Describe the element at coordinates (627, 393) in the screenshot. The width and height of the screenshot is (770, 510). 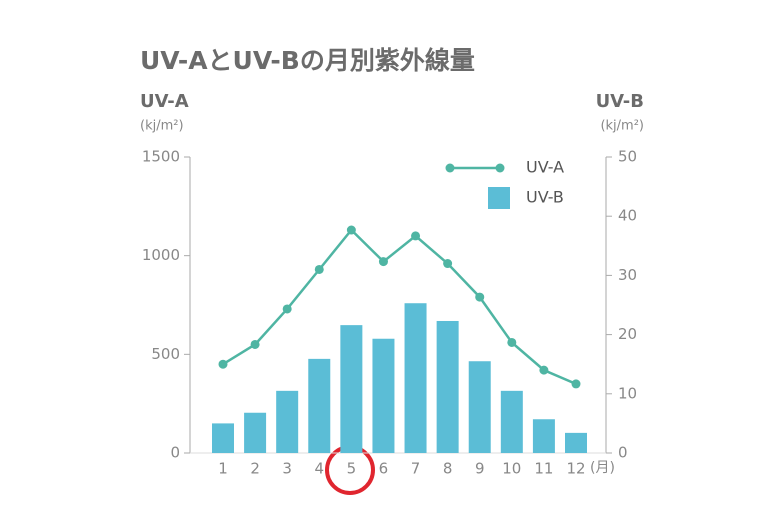
I see `y2-tick-label: 10` at that location.